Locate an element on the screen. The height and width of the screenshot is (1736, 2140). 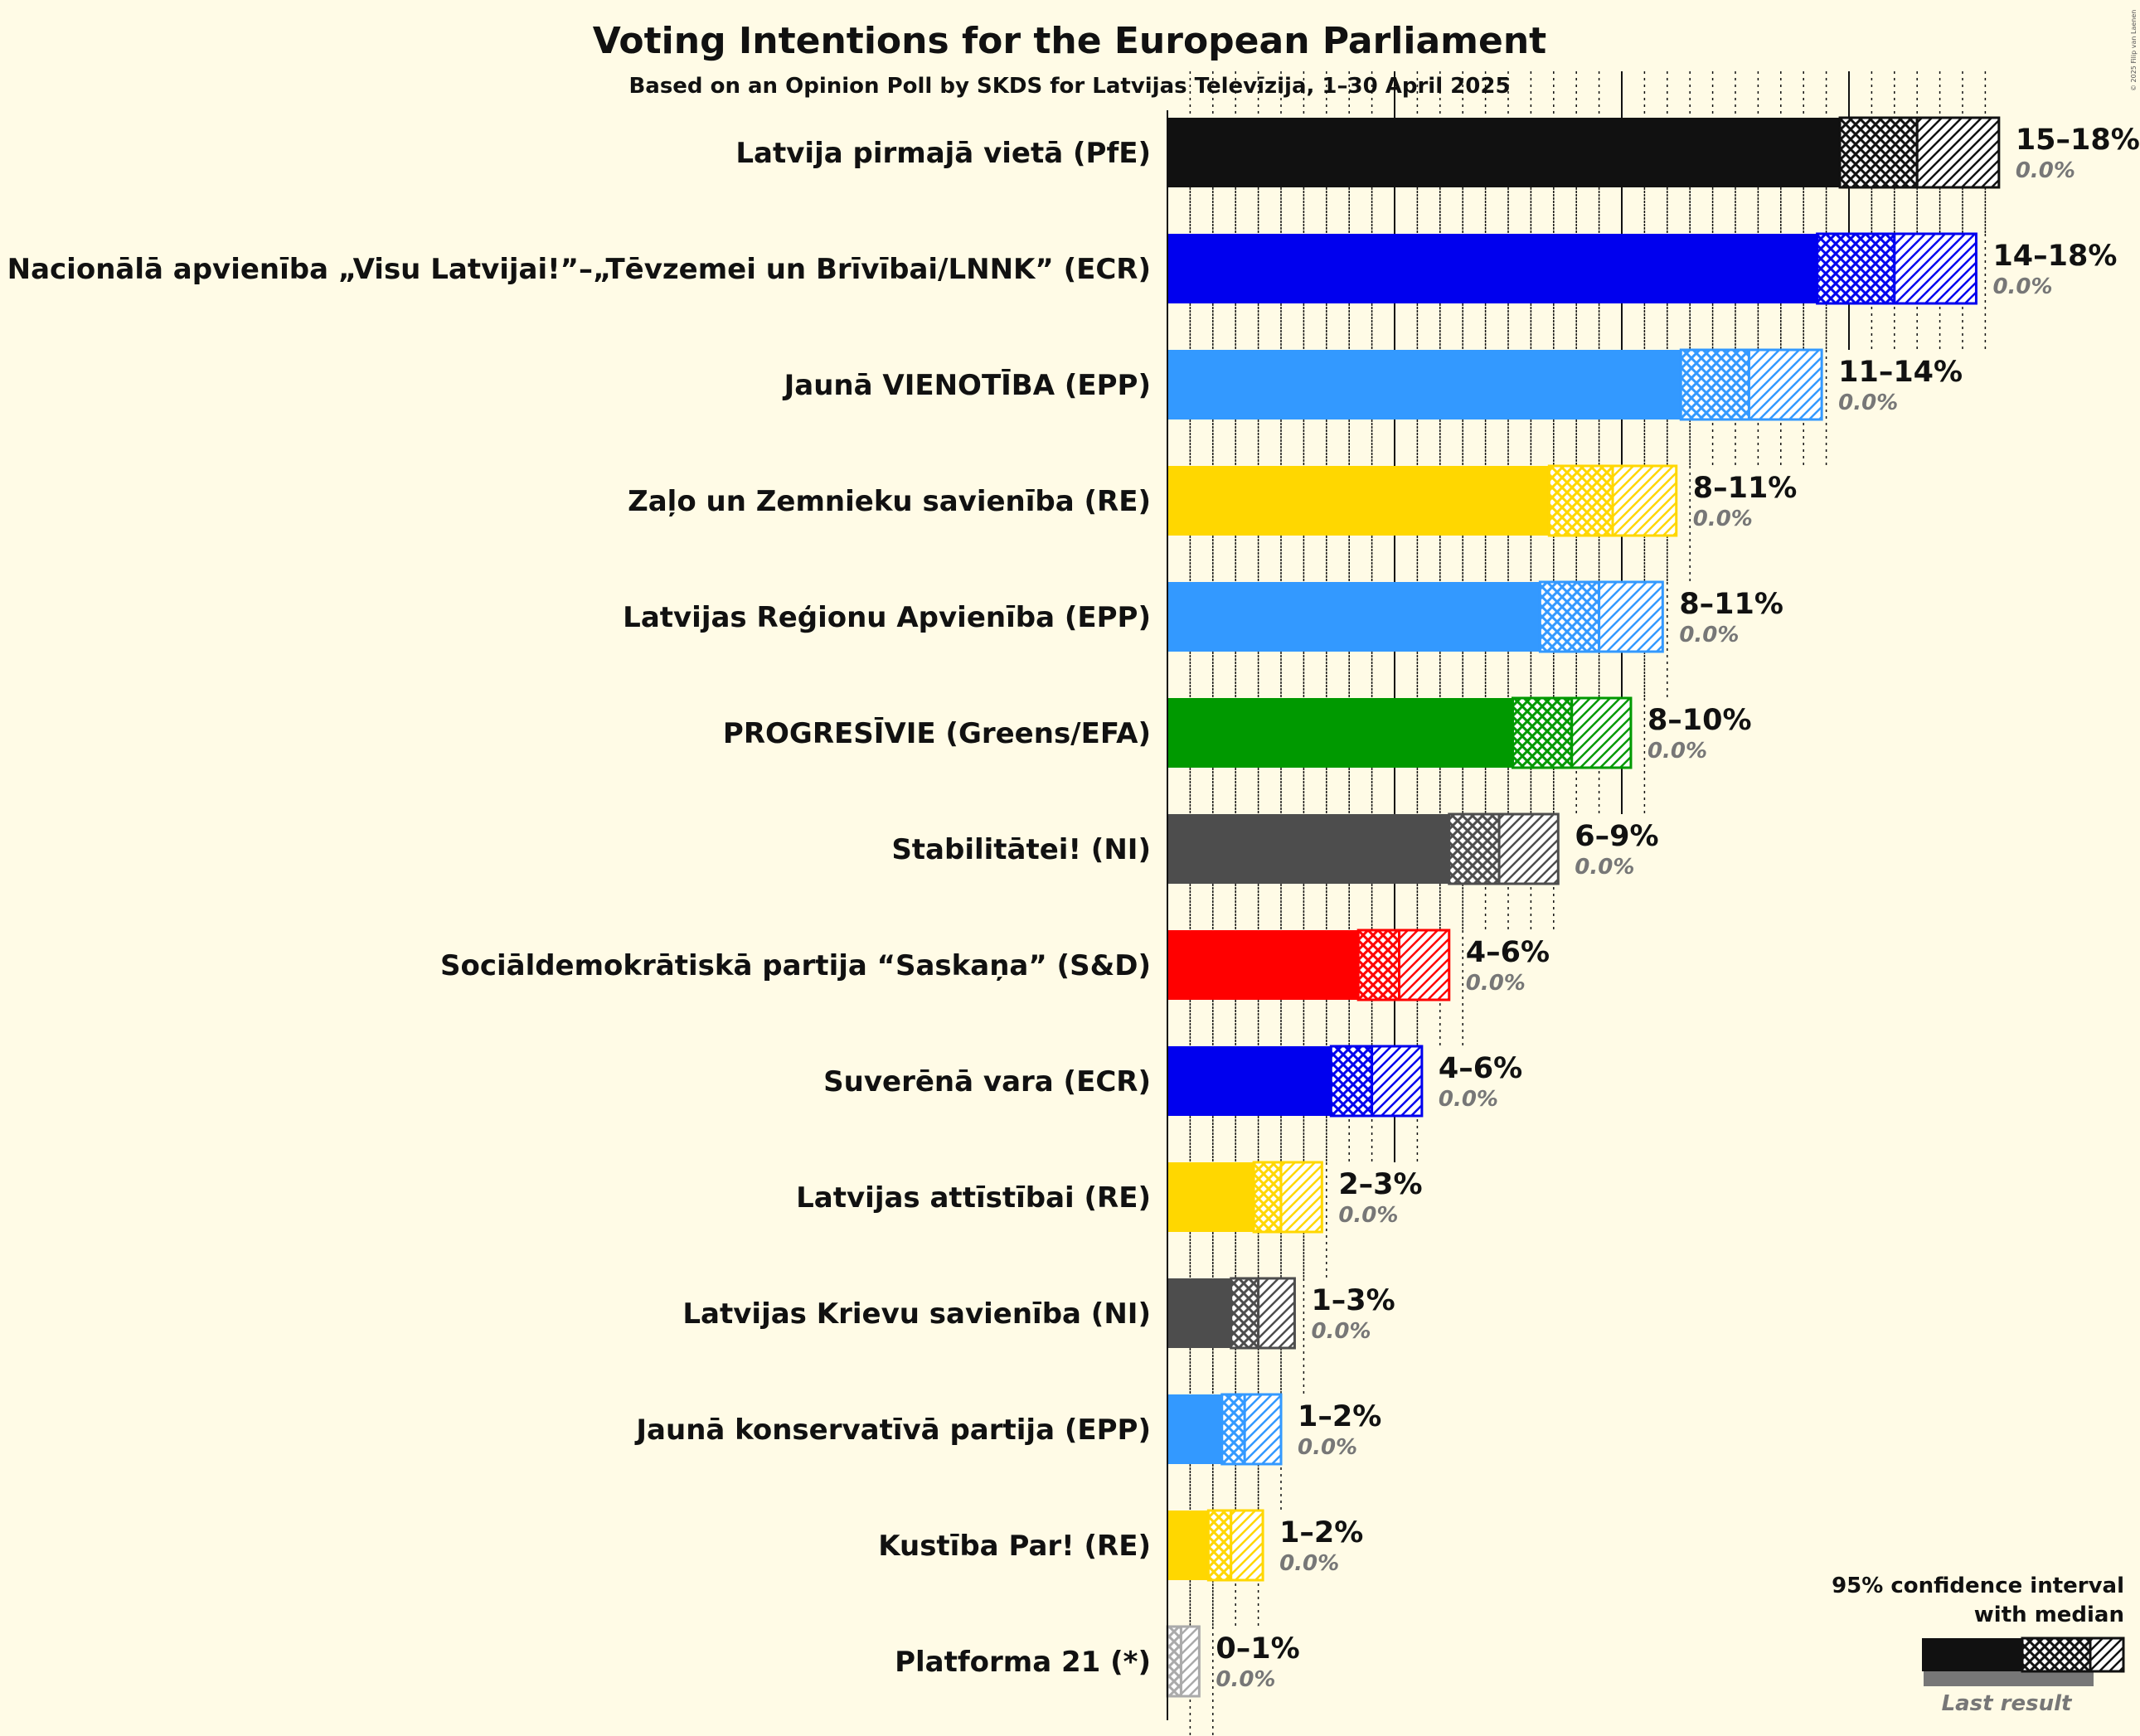
legend-line-2: with median is located at coordinates (2049, 1615).